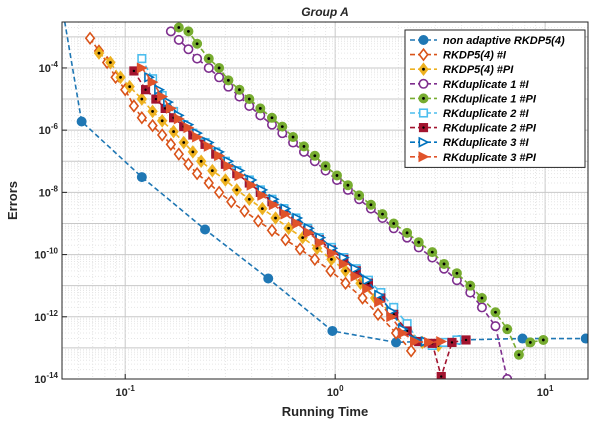  What do you see at coordinates (490, 129) in the screenshot?
I see `legend-label: RKduplicate 2 #PI` at bounding box center [490, 129].